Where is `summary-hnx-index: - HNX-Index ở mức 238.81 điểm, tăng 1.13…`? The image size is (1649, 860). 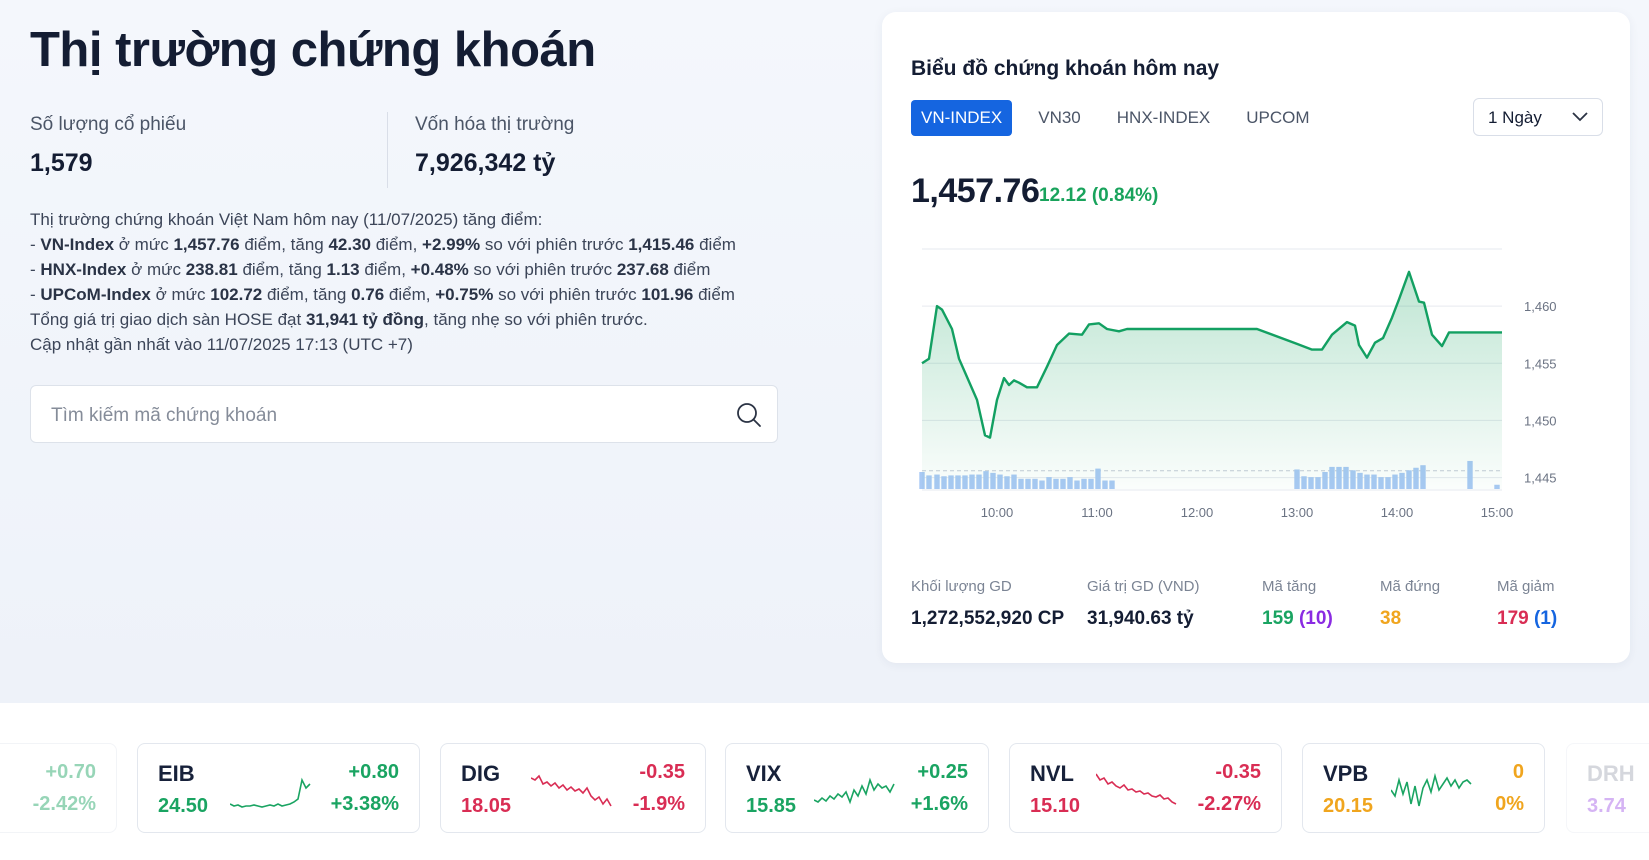 summary-hnx-index: - HNX-Index ở mức 238.81 điểm, tăng 1.13… is located at coordinates (370, 269).